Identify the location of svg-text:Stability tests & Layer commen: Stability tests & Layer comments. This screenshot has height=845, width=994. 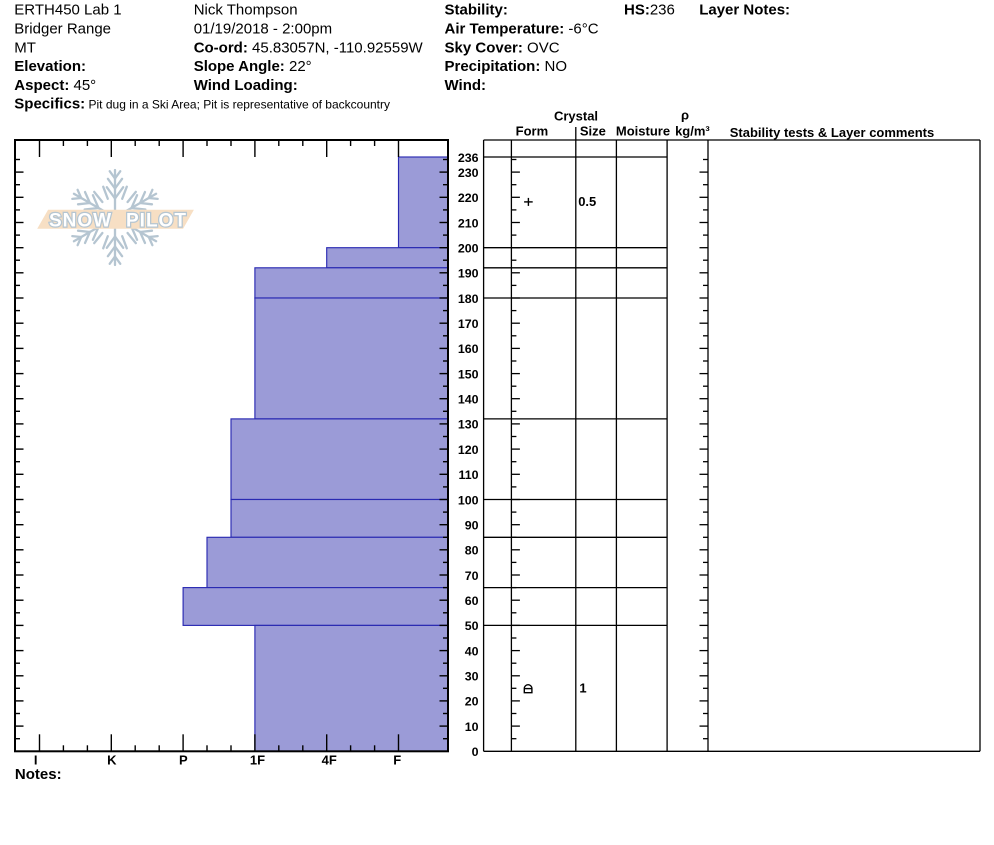
(832, 132).